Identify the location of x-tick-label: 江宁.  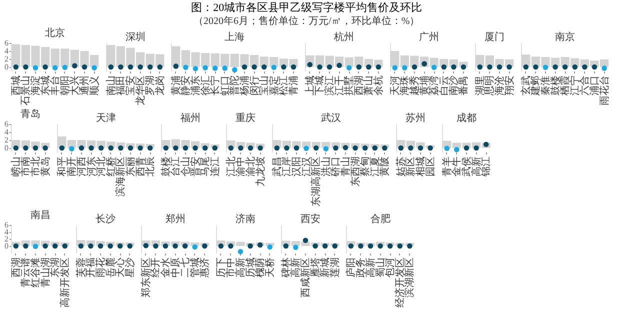
(574, 86).